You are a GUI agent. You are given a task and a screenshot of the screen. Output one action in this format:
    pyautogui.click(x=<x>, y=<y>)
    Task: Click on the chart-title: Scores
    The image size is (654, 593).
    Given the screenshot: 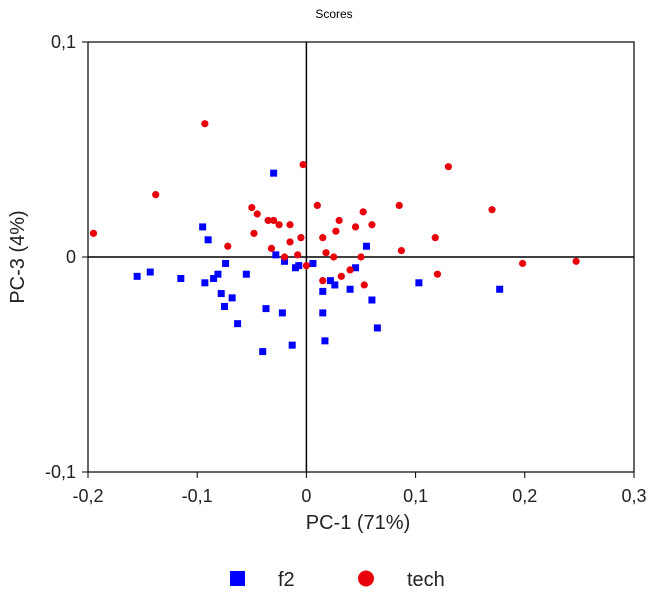 What is the action you would take?
    pyautogui.click(x=333, y=14)
    